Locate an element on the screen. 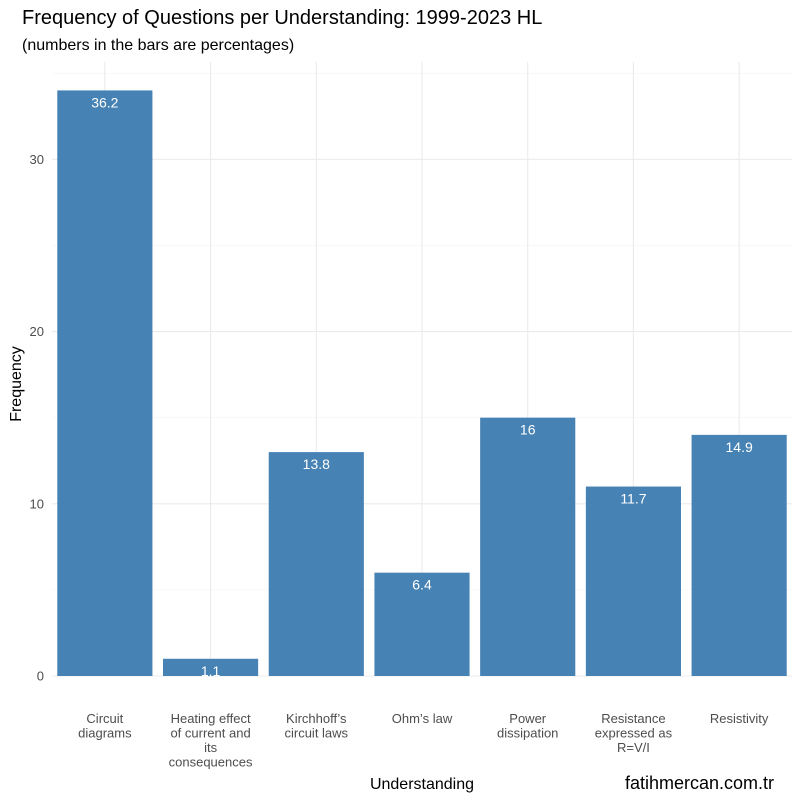 The width and height of the screenshot is (800, 800). bar-value-label: 6.4 is located at coordinates (422, 585).